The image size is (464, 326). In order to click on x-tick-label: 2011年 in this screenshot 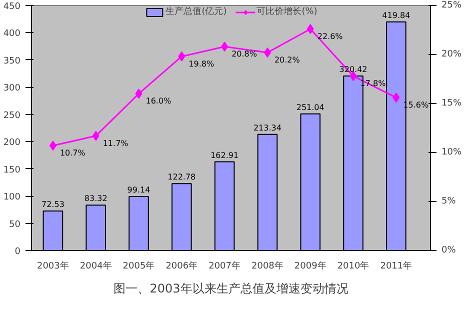, I will do `click(396, 266)`.